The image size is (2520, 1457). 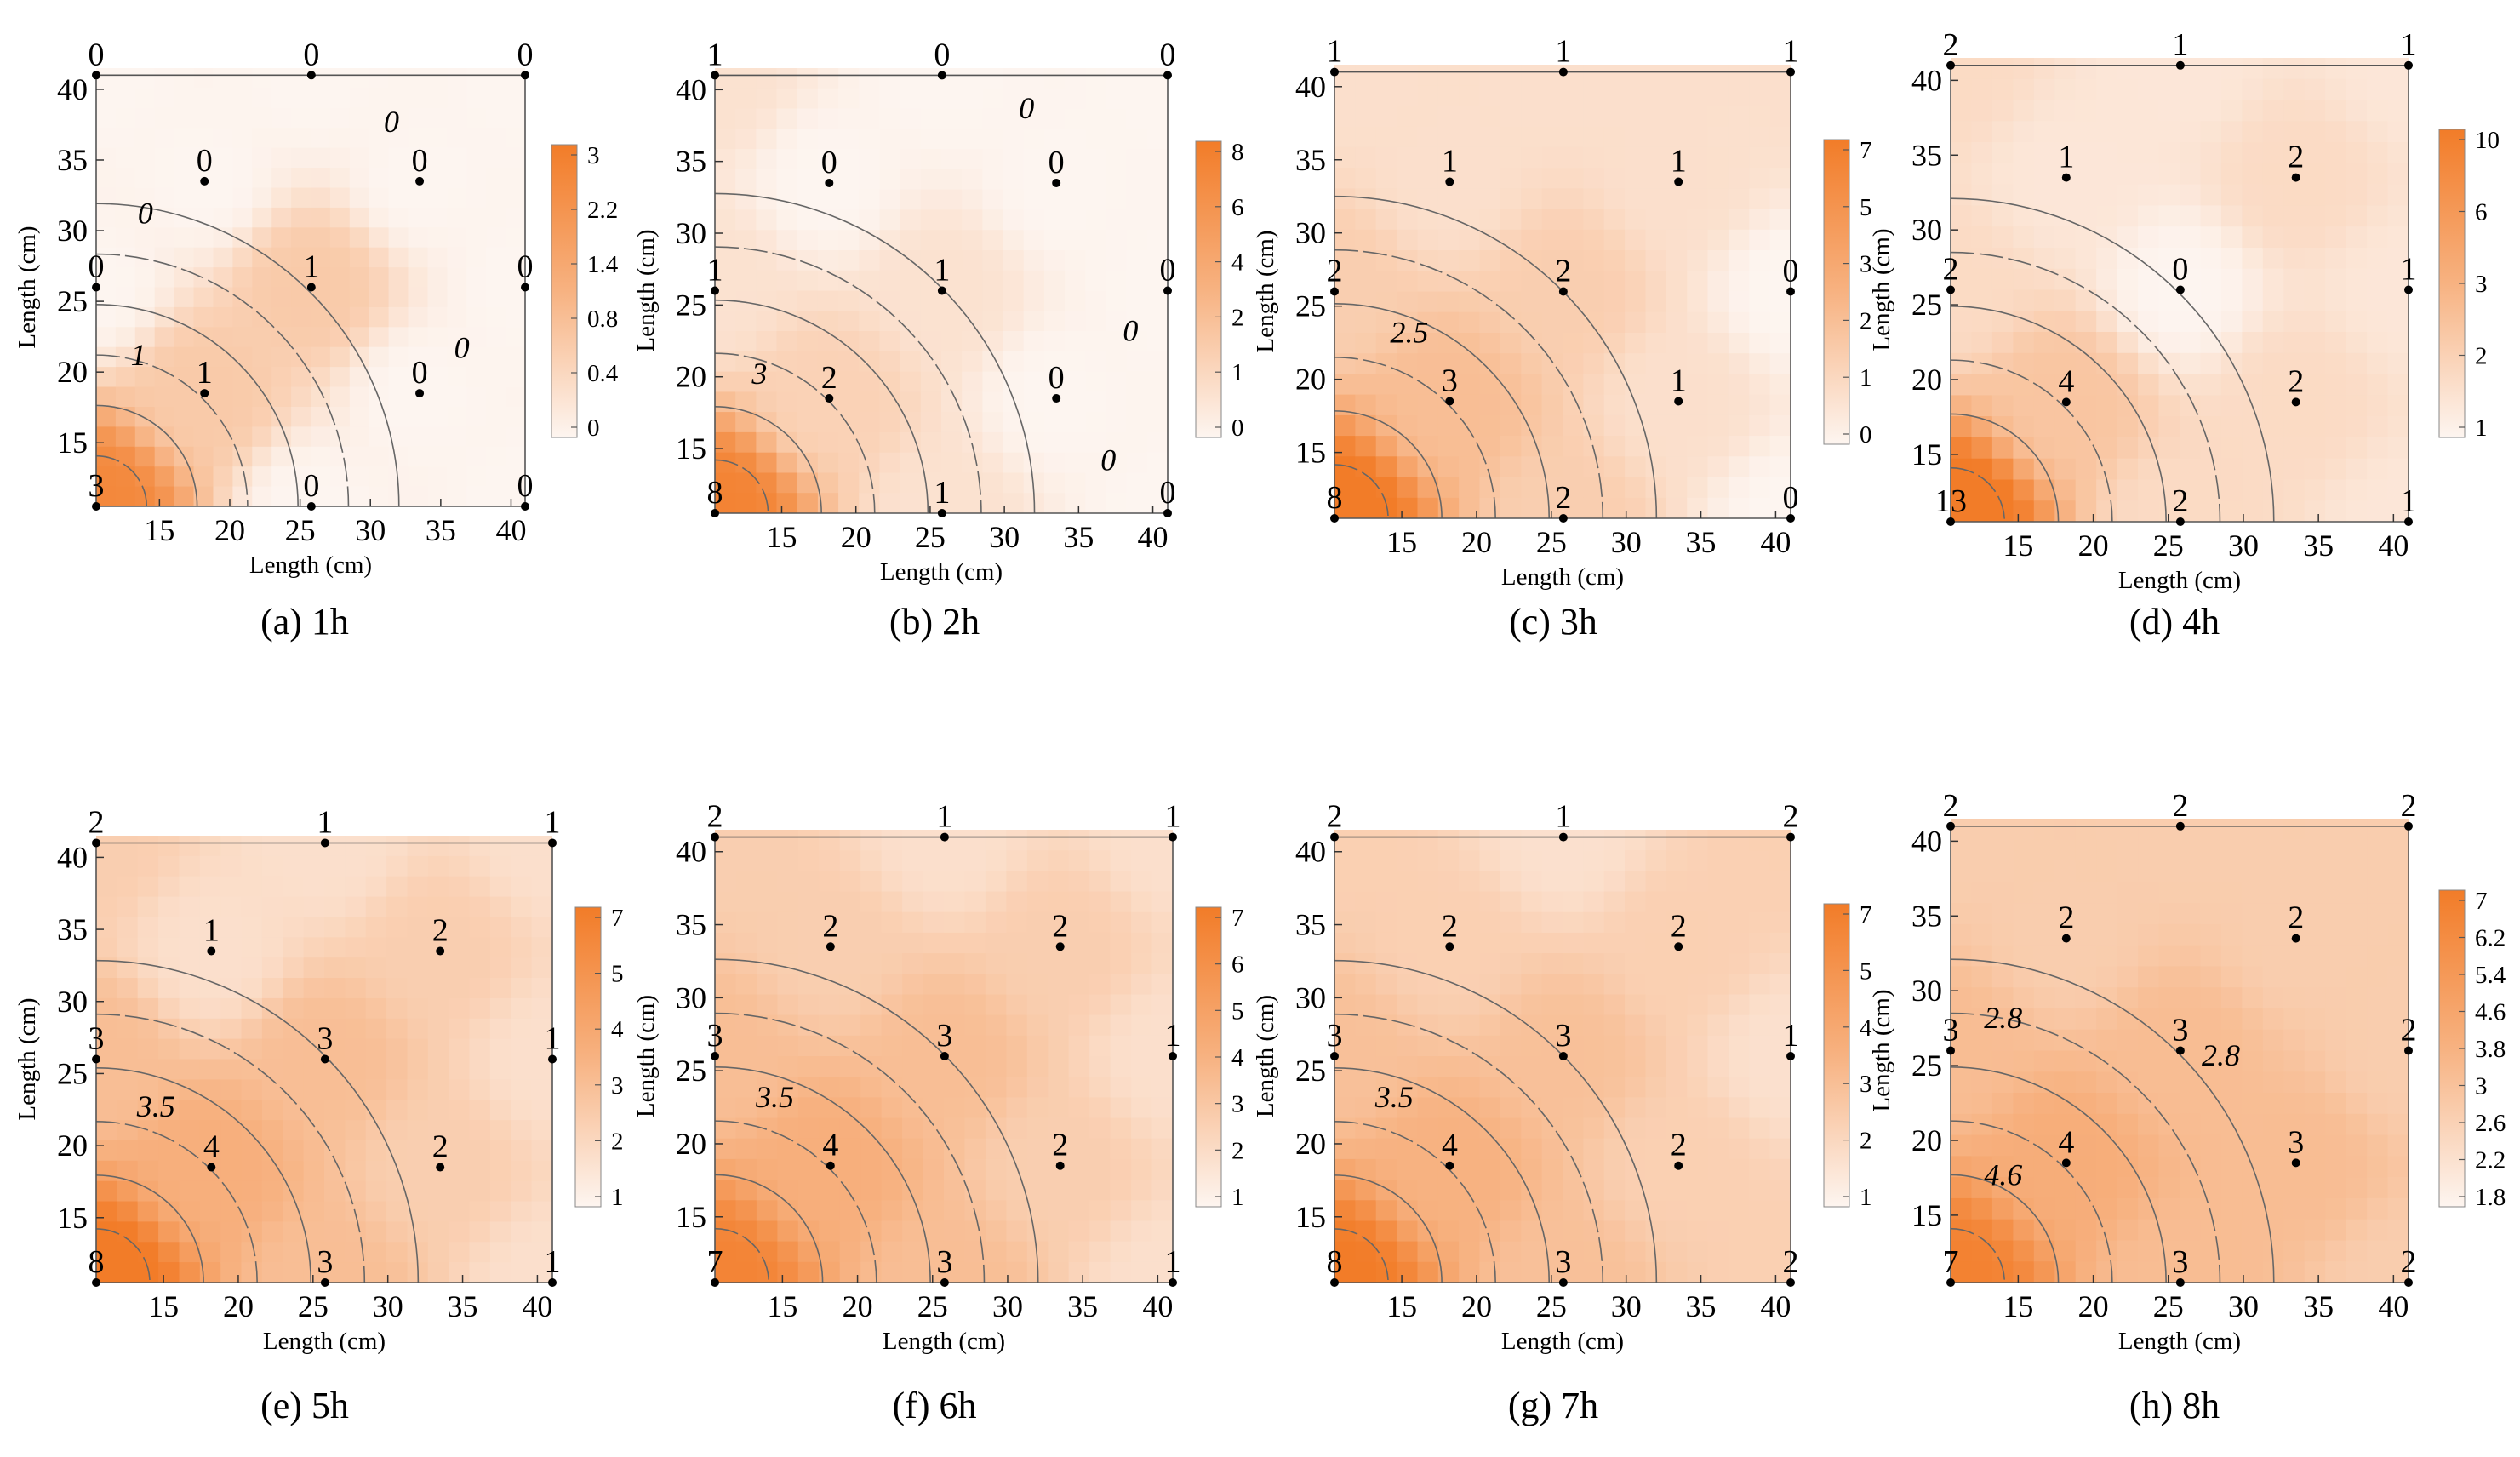 What do you see at coordinates (311, 486) in the screenshot?
I see `sample-value: 0` at bounding box center [311, 486].